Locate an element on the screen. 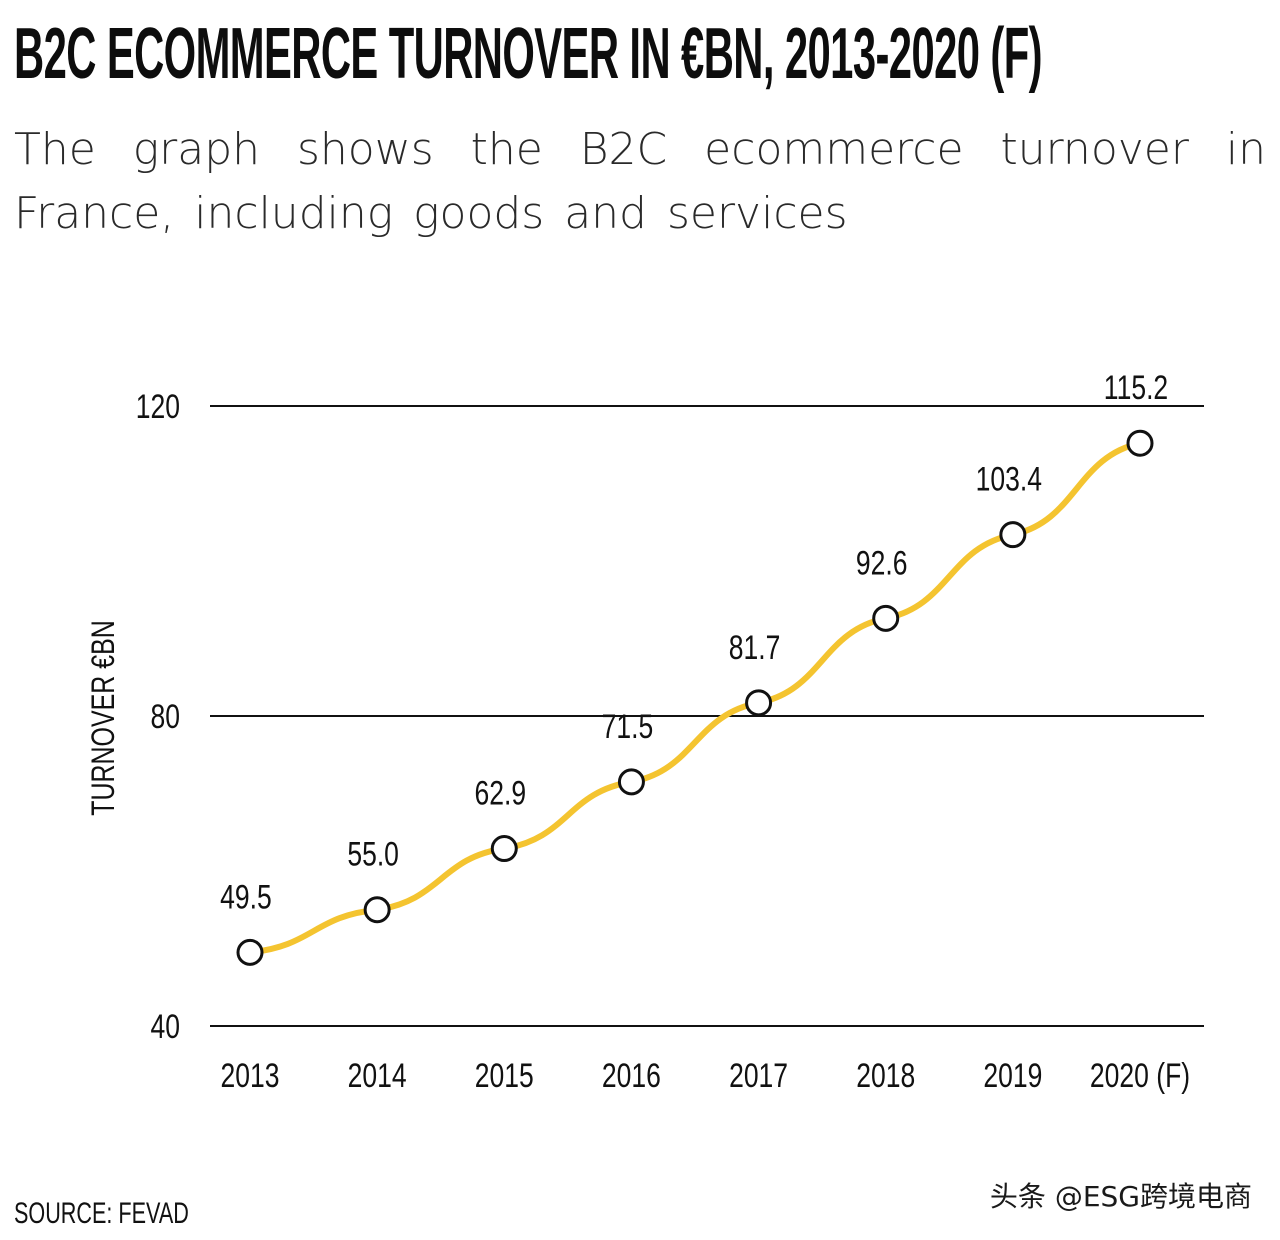  data-label: 115.2 is located at coordinates (1136, 388).